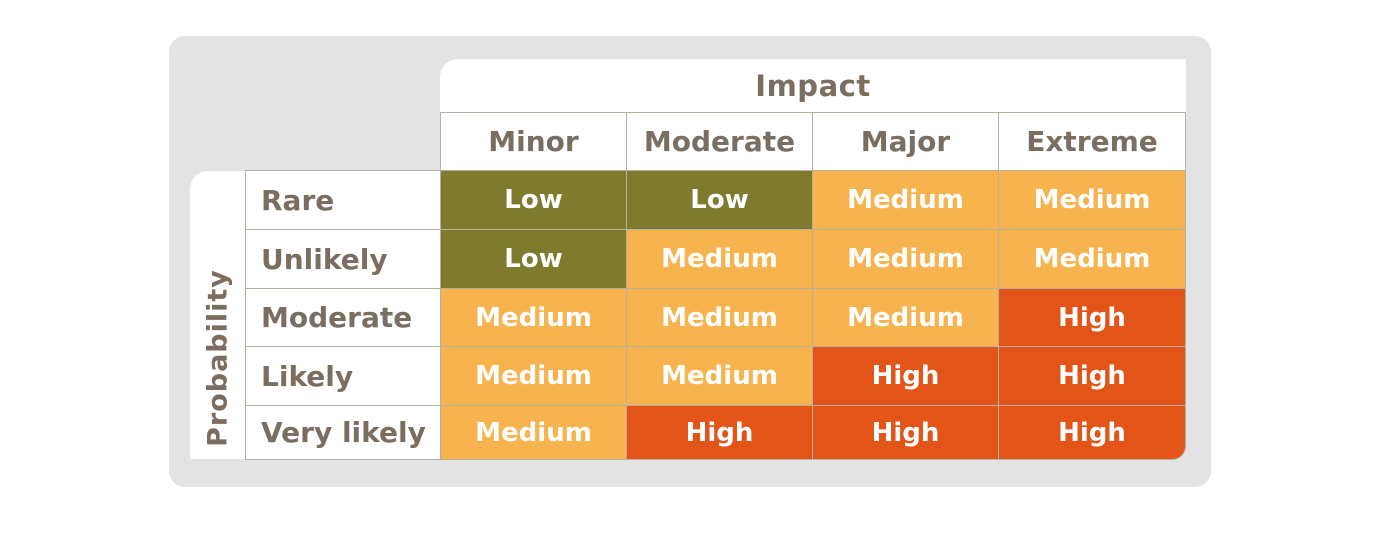 This screenshot has width=1380, height=540. I want to click on column-header-extreme: Extreme, so click(1092, 141).